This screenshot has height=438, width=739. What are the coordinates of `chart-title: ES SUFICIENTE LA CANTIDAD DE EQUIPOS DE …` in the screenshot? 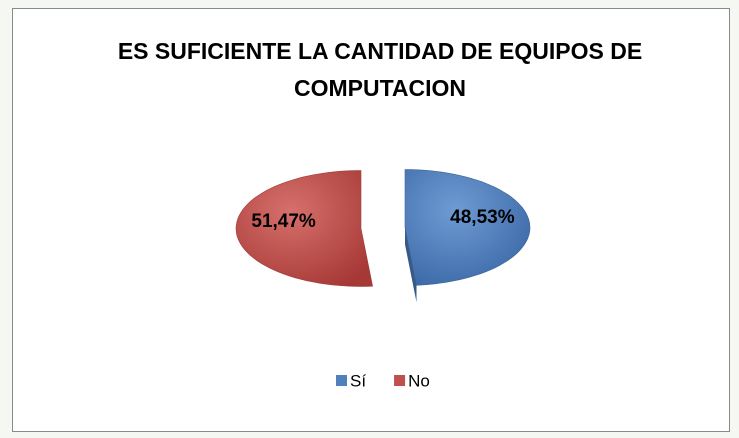 It's located at (380, 69).